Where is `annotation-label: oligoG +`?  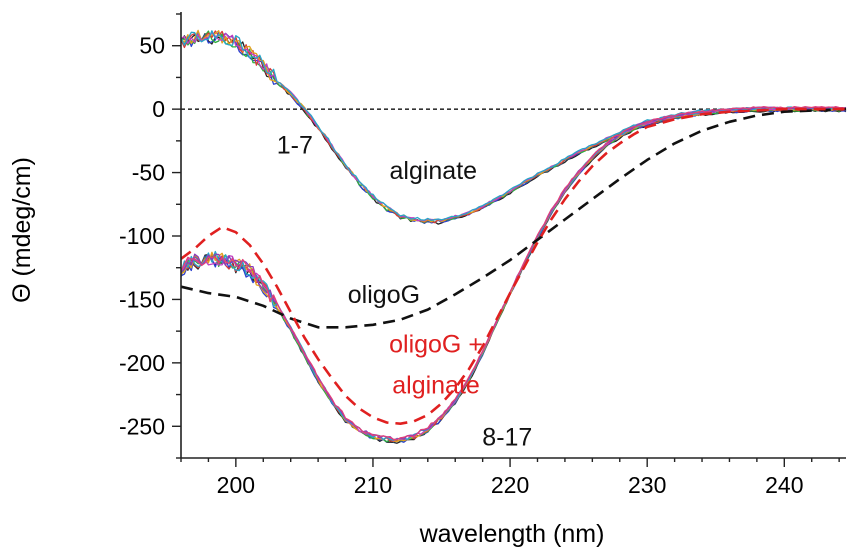
annotation-label: oligoG + is located at coordinates (436, 345).